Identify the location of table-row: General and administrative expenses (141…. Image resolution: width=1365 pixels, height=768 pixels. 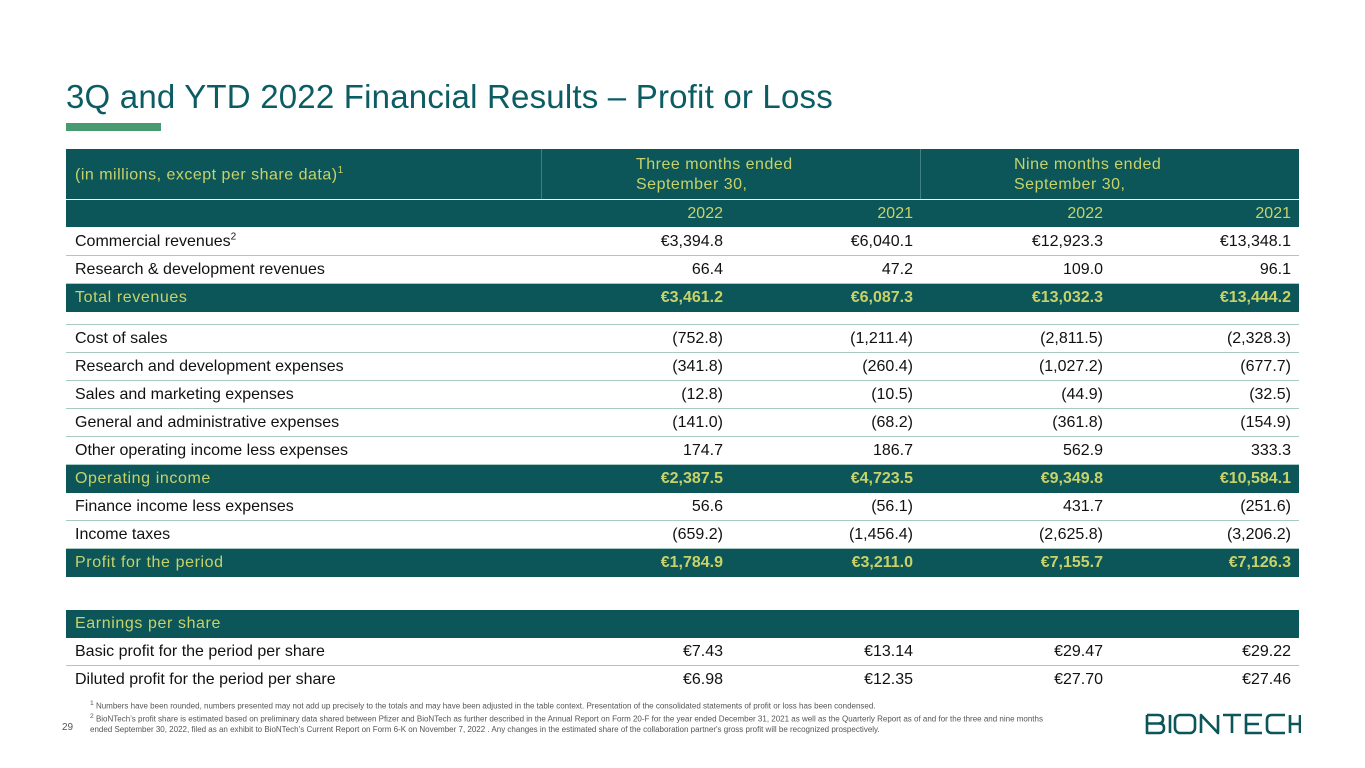
(682, 423).